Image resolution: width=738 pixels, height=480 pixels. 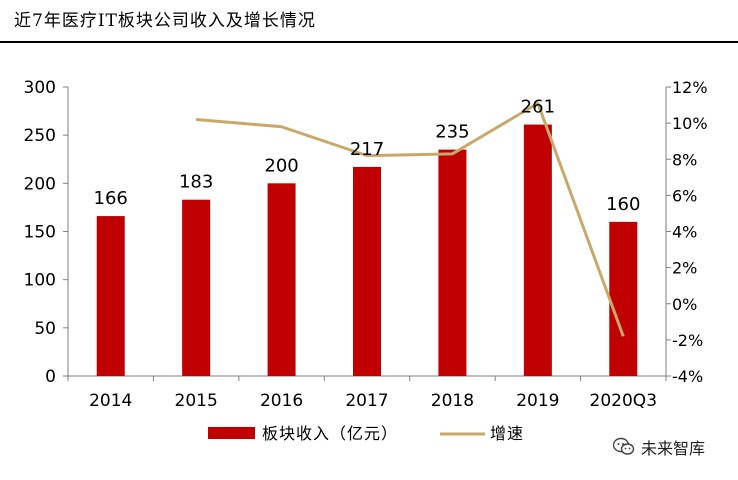 I want to click on bar-data-label: 183, so click(x=196, y=182).